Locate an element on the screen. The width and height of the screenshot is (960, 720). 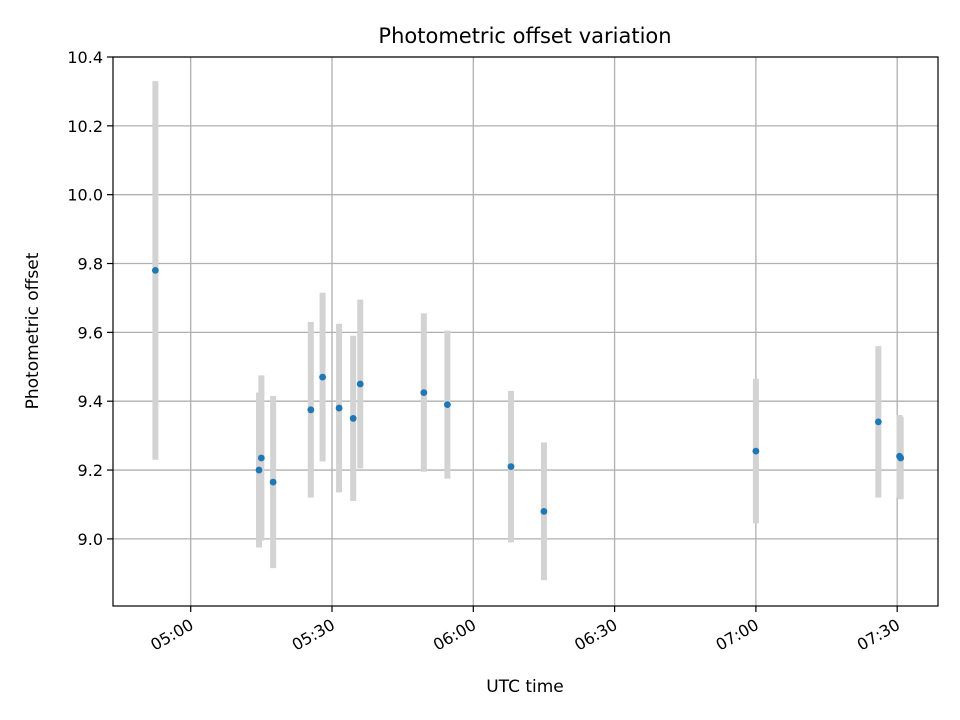
x-tick-label: 05:30 is located at coordinates (313, 635).